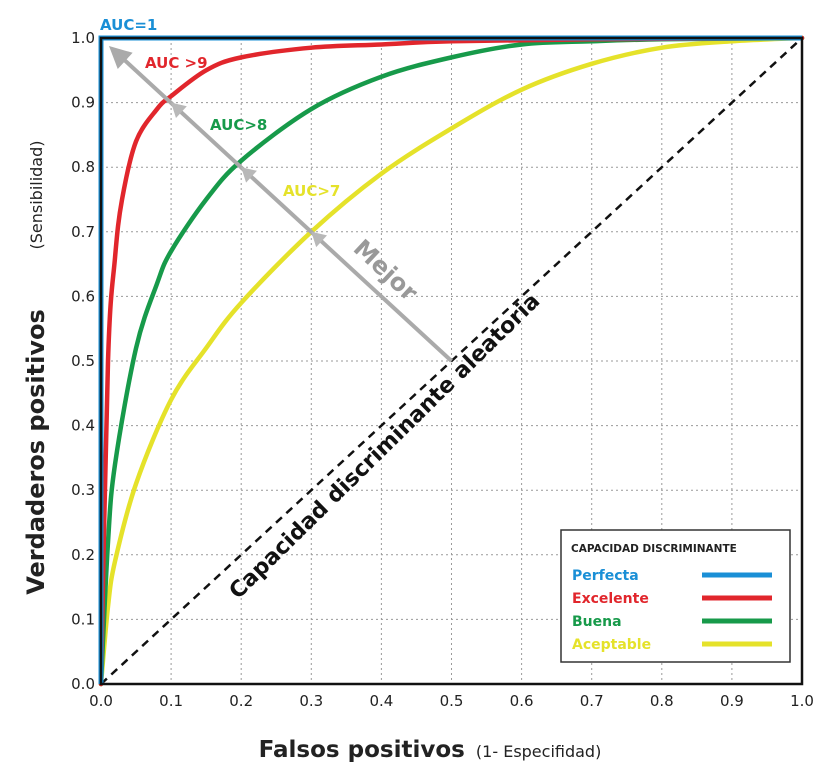 The image size is (820, 769). Describe the element at coordinates (83, 555) in the screenshot. I see `y-tick-label: 0.2` at that location.